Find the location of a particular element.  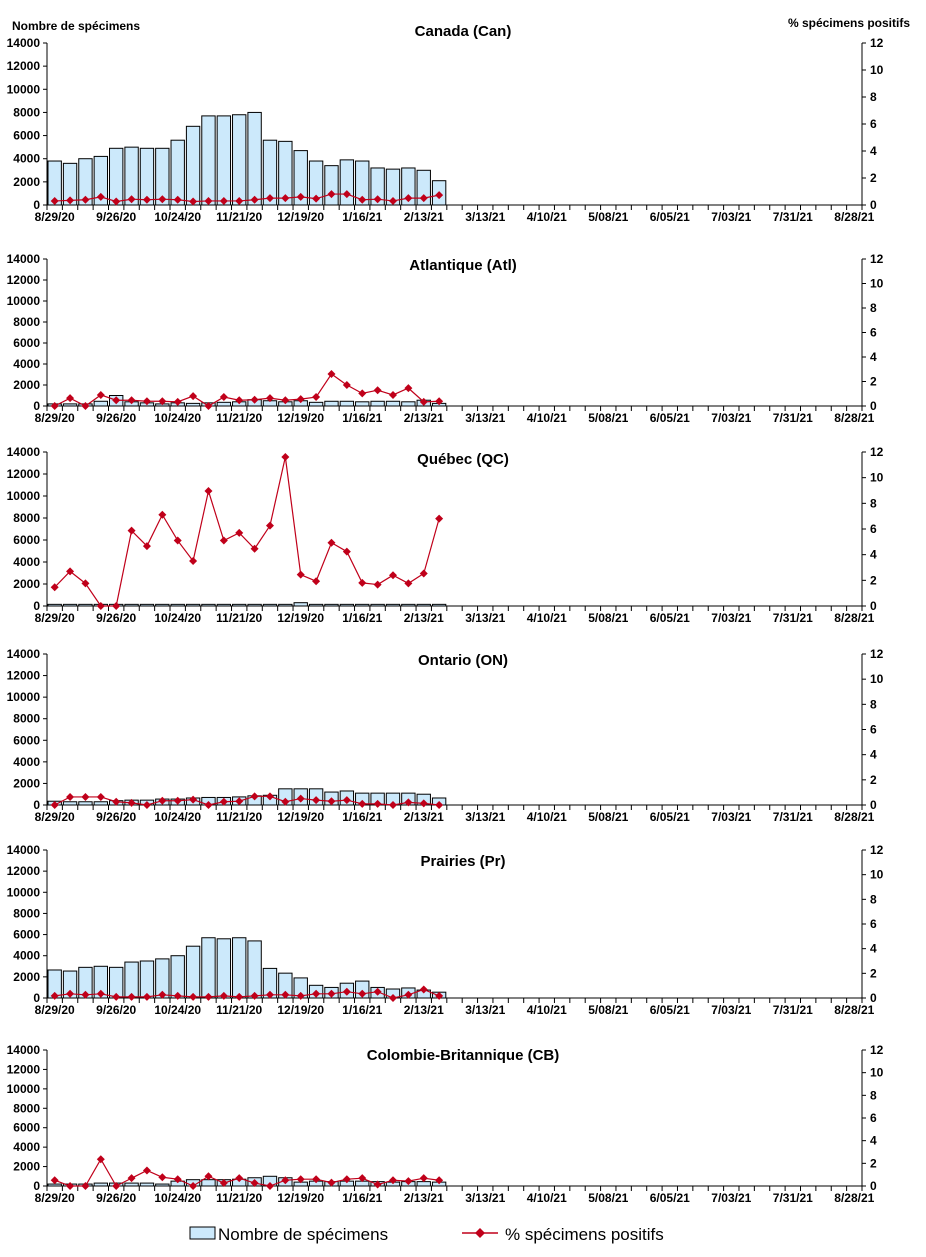

panel-title: Atlantique (Atl) is located at coordinates (462, 265).